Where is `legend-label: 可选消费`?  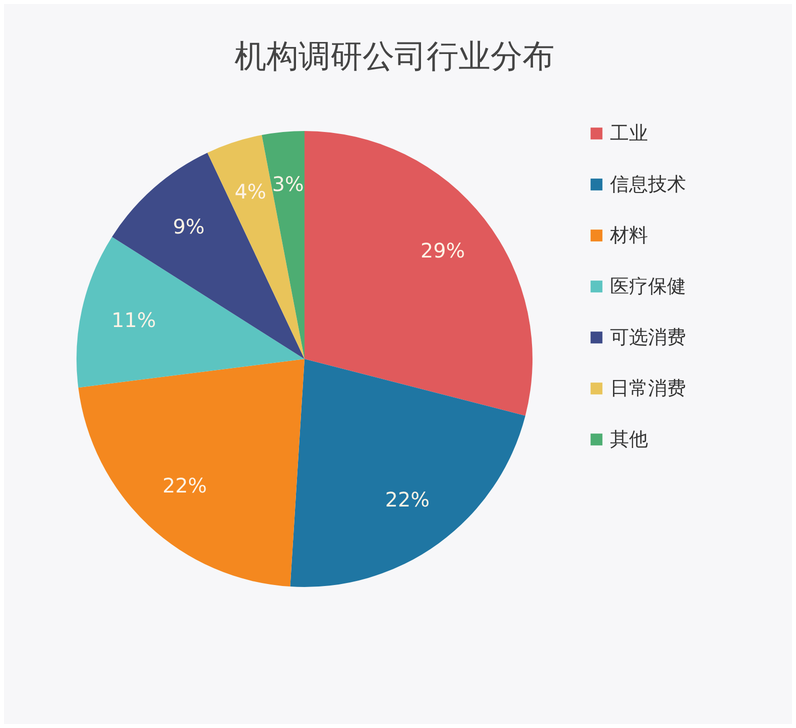
legend-label: 可选消费 is located at coordinates (648, 337).